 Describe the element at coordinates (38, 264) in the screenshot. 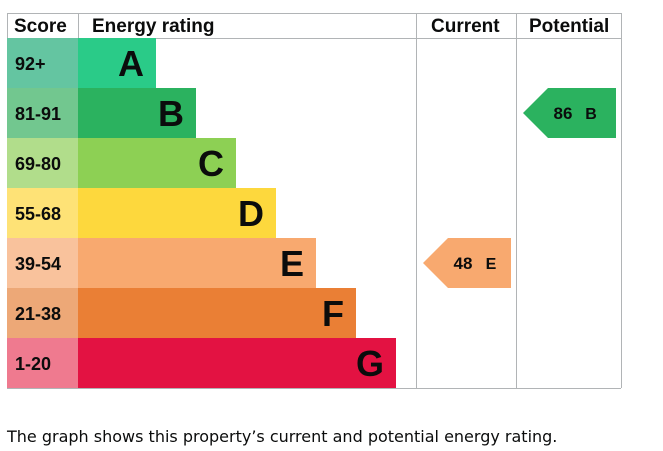

I see `score-range-label: 39-54` at that location.